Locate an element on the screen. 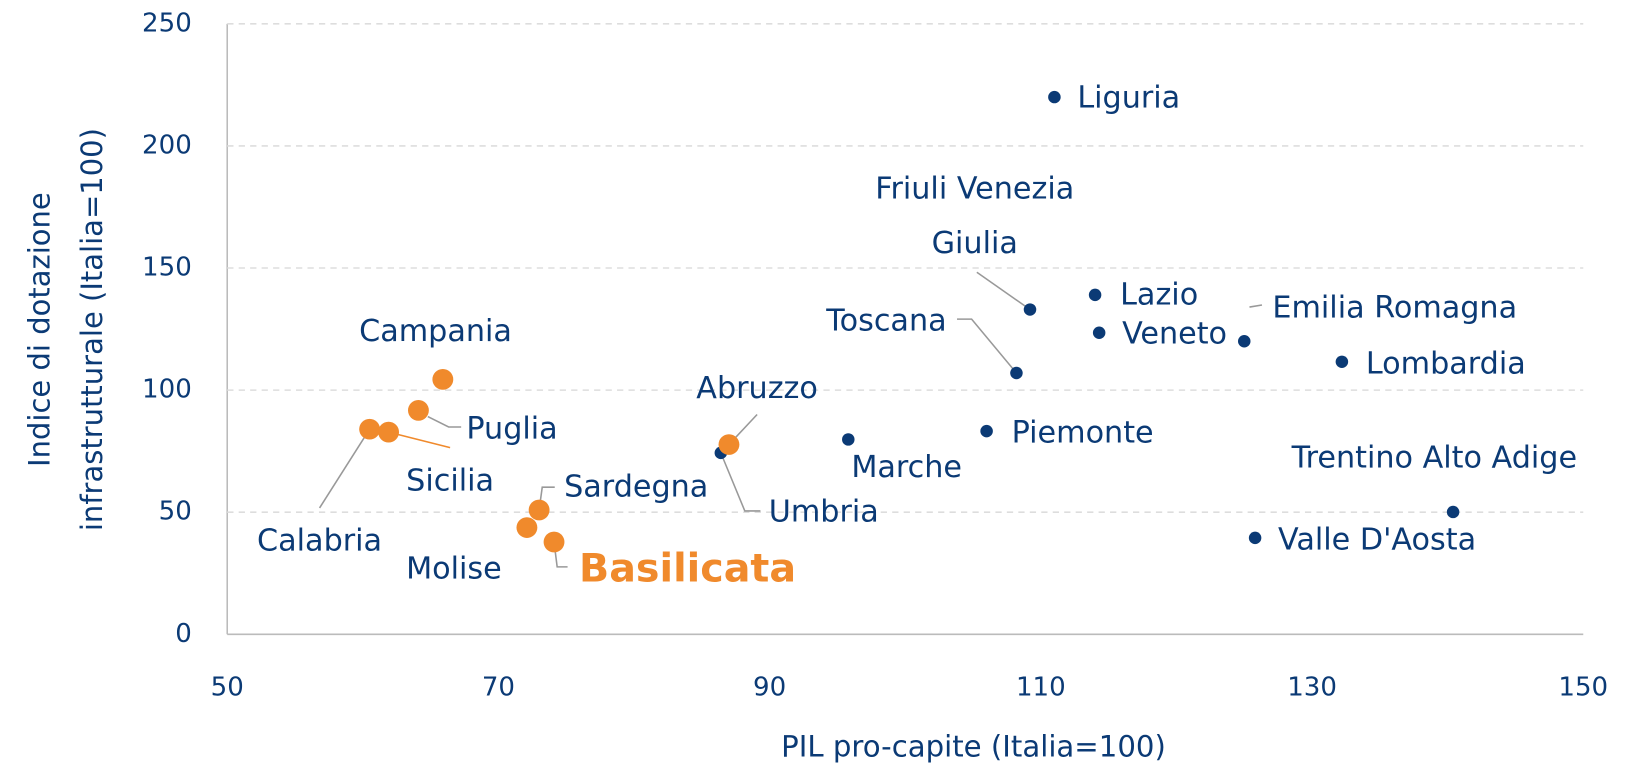 Image resolution: width=1626 pixels, height=768 pixels. point-label: Emilia Romagna is located at coordinates (1394, 308).